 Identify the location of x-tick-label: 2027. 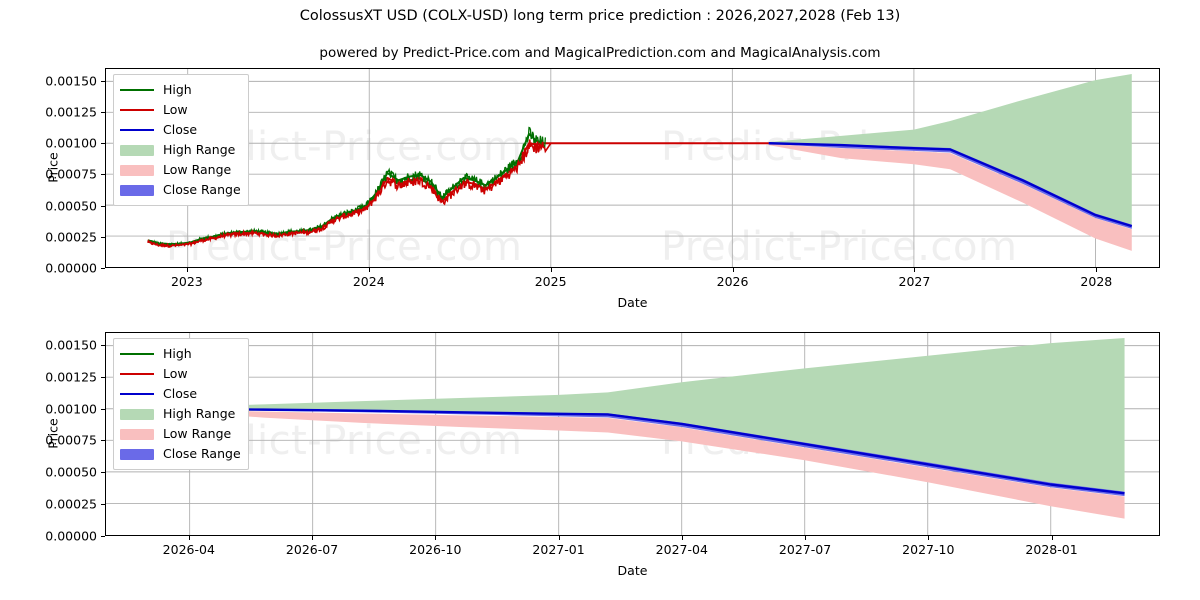
(914, 281).